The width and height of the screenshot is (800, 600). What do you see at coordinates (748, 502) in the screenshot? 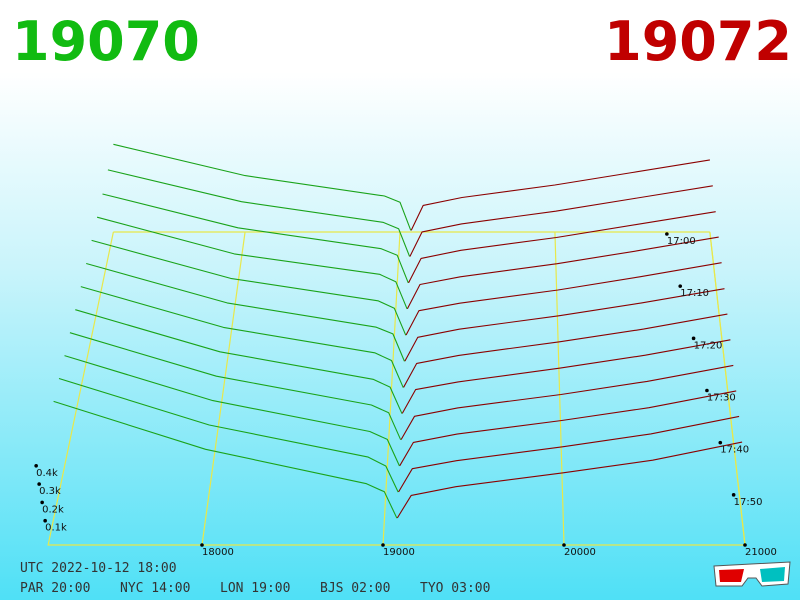
I see `time-tick-label: 17:50` at bounding box center [748, 502].